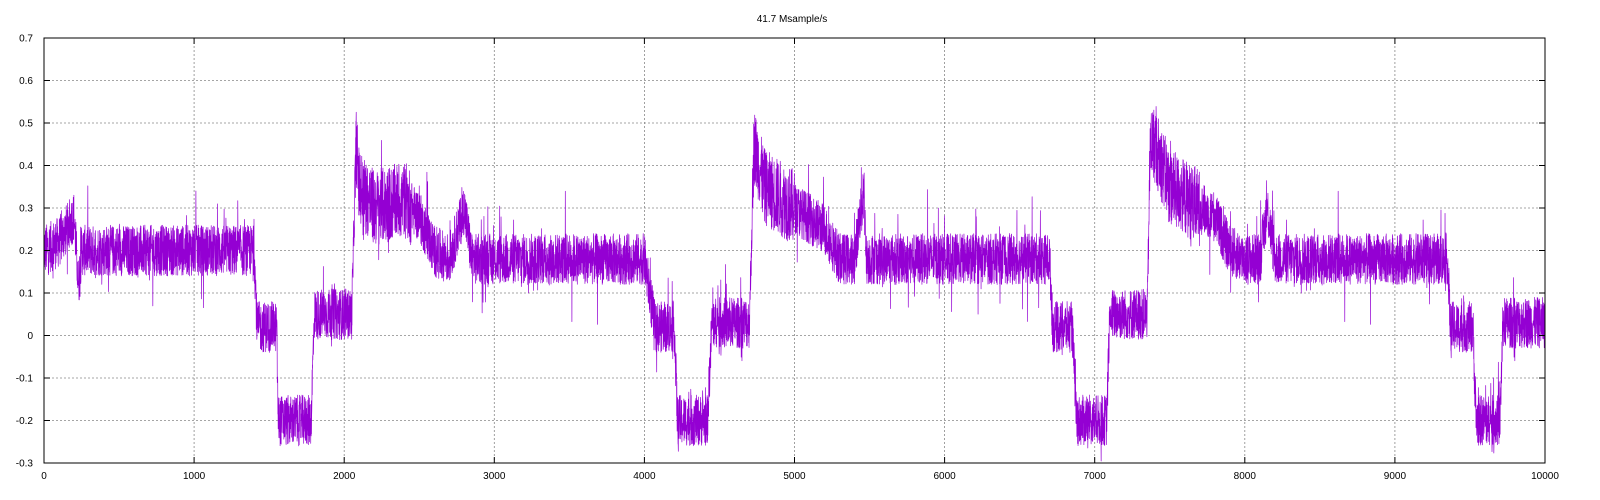  What do you see at coordinates (494, 476) in the screenshot?
I see `x-tick-label: 3000` at bounding box center [494, 476].